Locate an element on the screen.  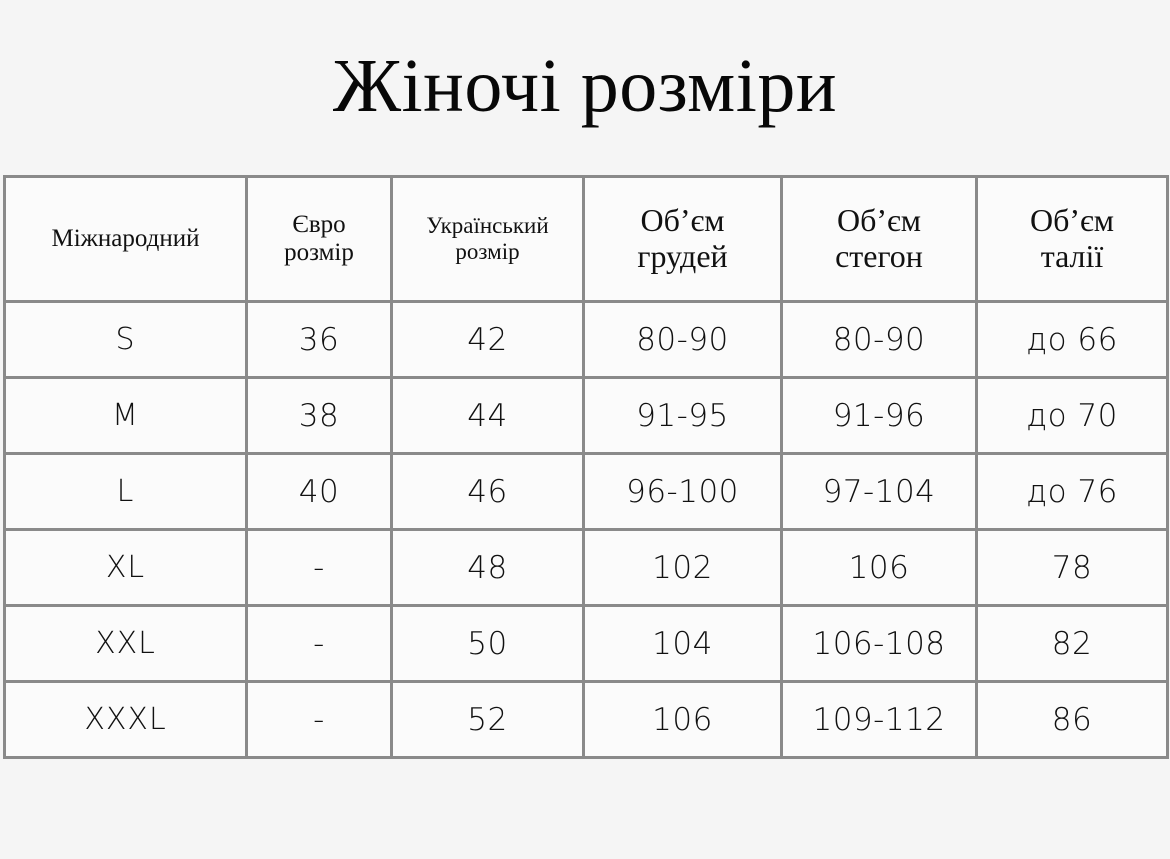
cell-waist: 82 is located at coordinates (1072, 643).